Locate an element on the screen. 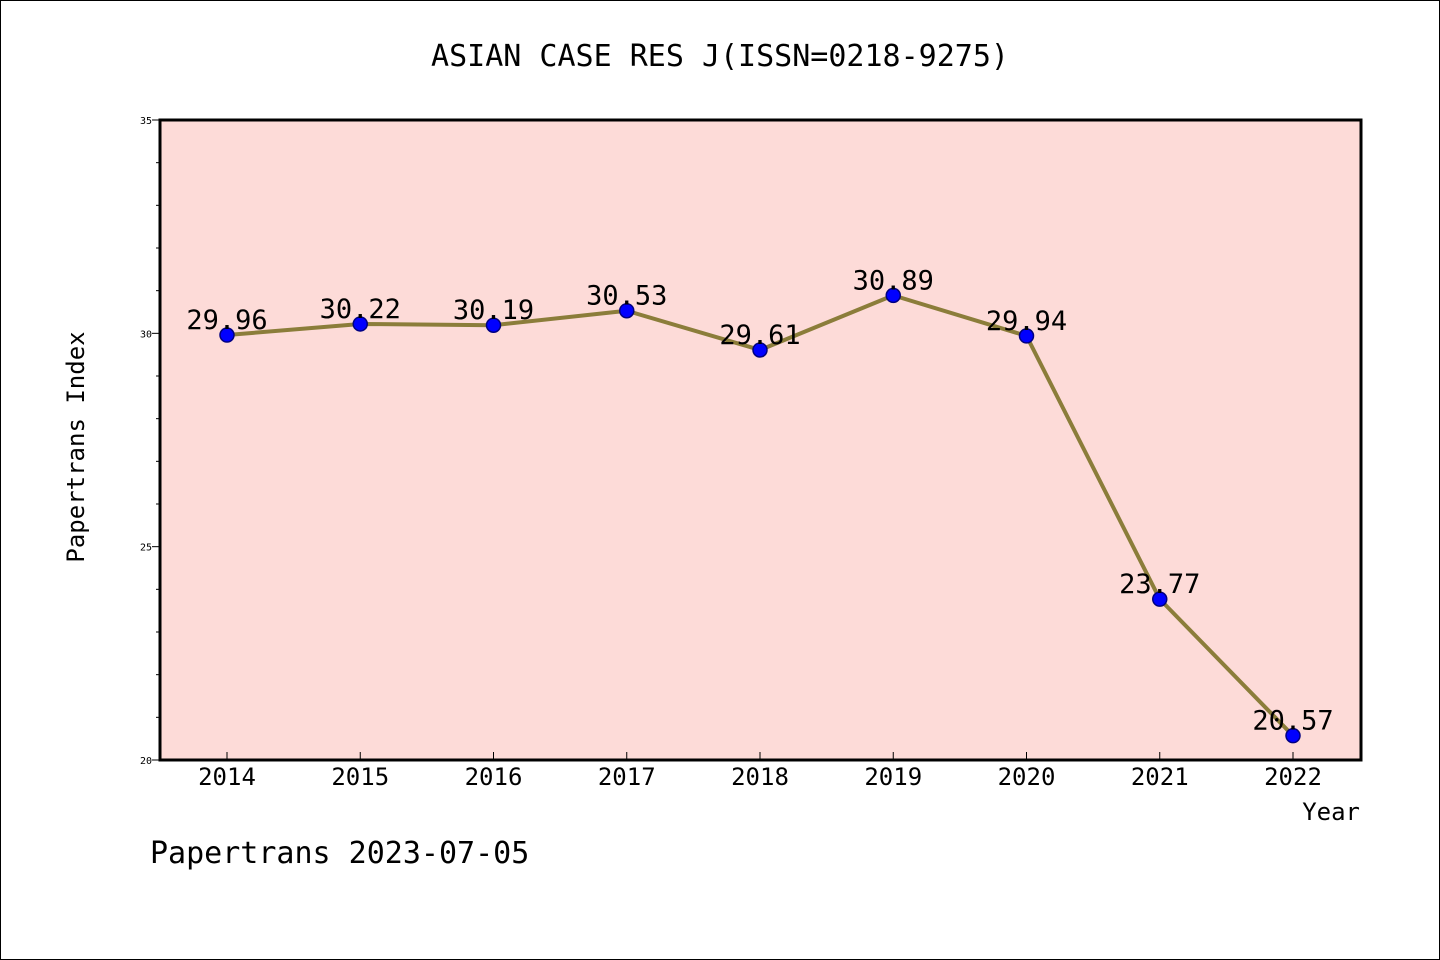 This screenshot has width=1440, height=960. data-label: 30.89 is located at coordinates (893, 280).